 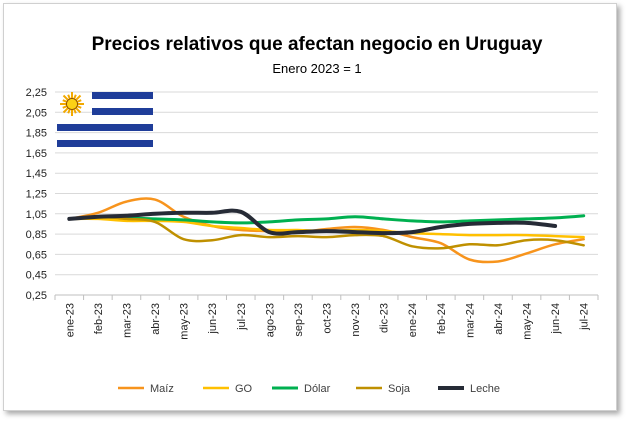 I want to click on series-line-leche, so click(x=312, y=222).